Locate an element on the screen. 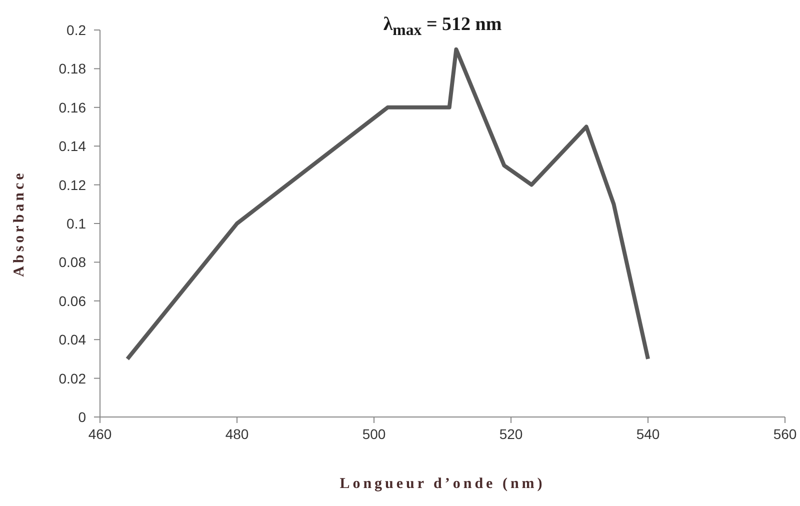  y-tick-label: 0 is located at coordinates (82, 416).